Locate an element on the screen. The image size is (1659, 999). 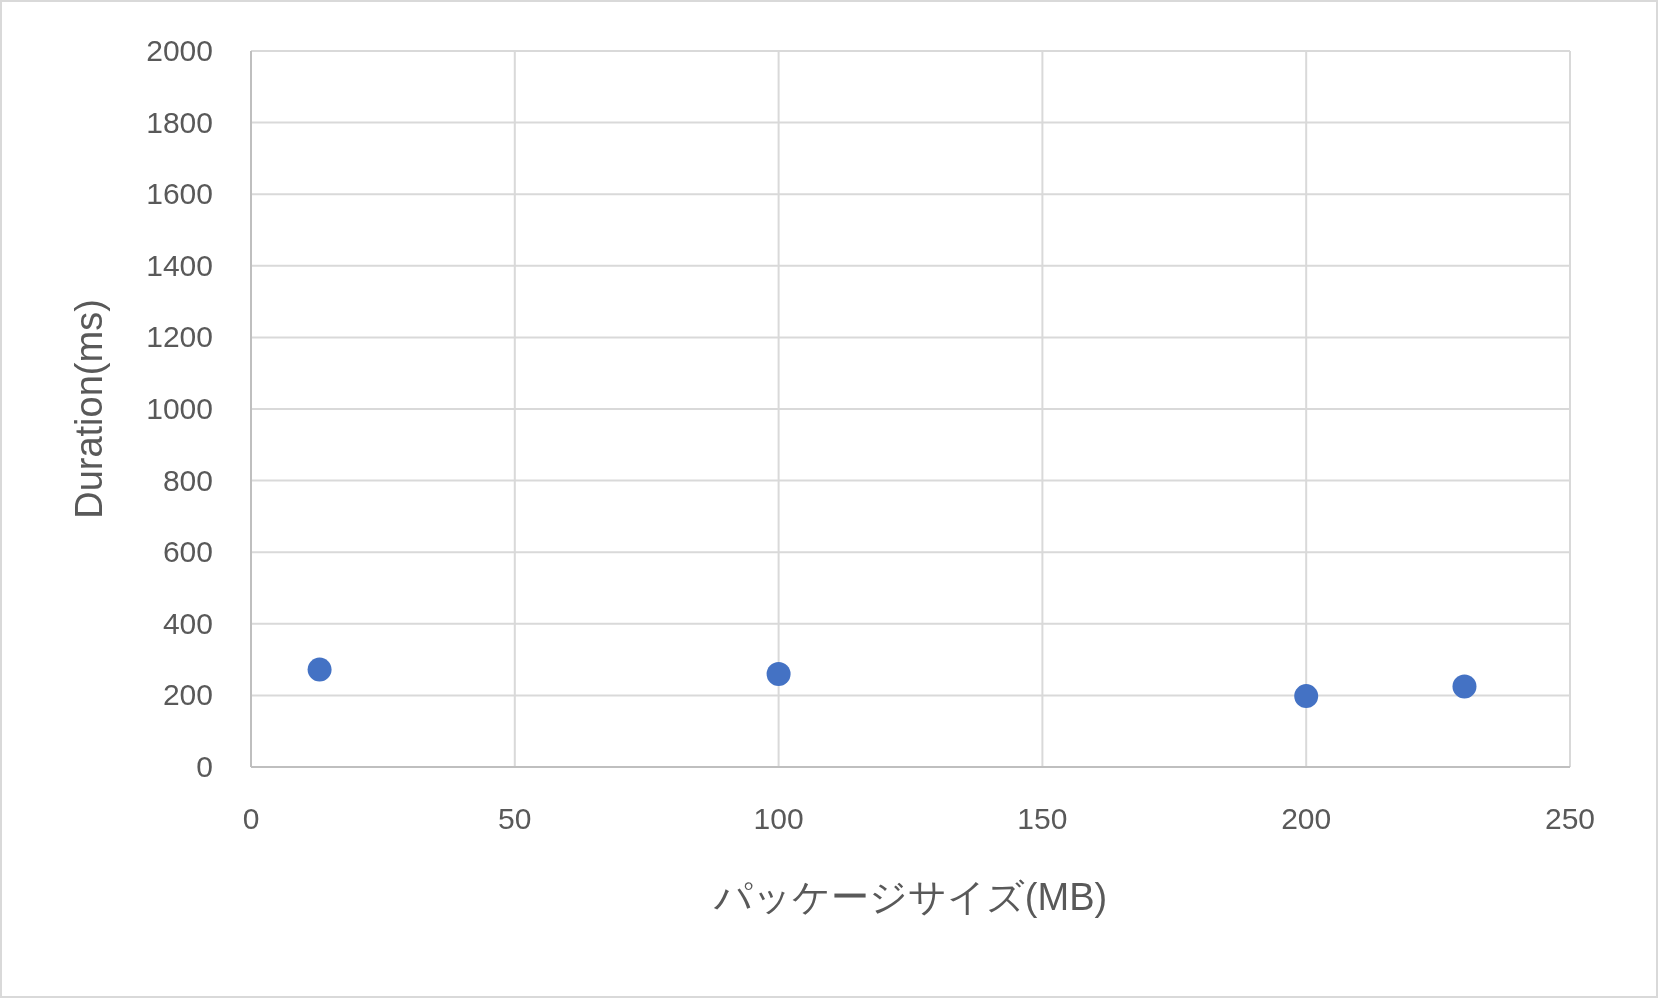
y-tick-label: 1400 is located at coordinates (179, 265).